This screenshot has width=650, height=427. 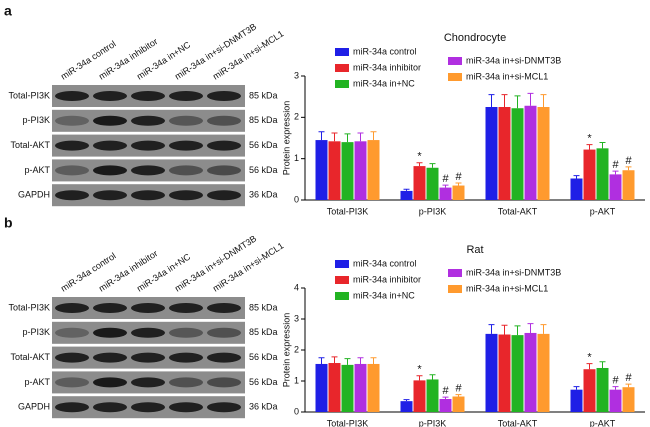 What do you see at coordinates (296, 349) in the screenshot?
I see `y-tick-label: 2` at bounding box center [296, 349].